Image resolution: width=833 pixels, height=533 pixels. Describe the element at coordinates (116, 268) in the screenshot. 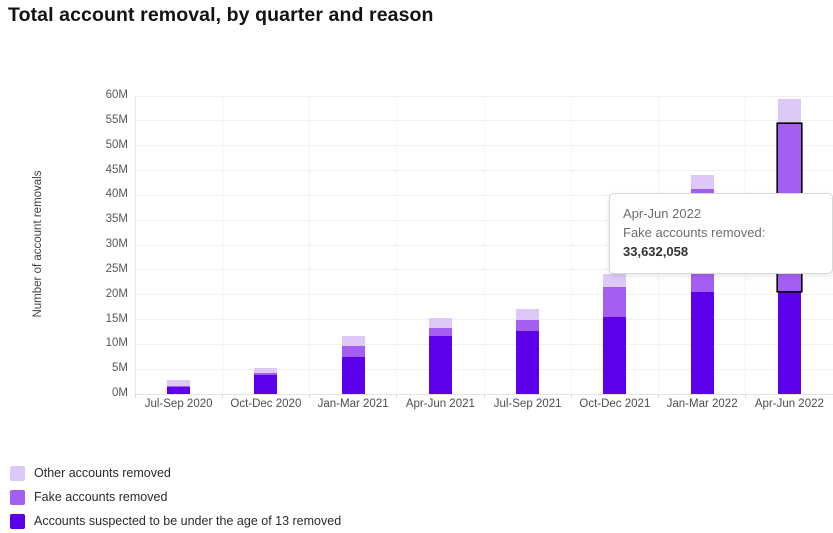

I see `y-tick-label: 25M` at that location.